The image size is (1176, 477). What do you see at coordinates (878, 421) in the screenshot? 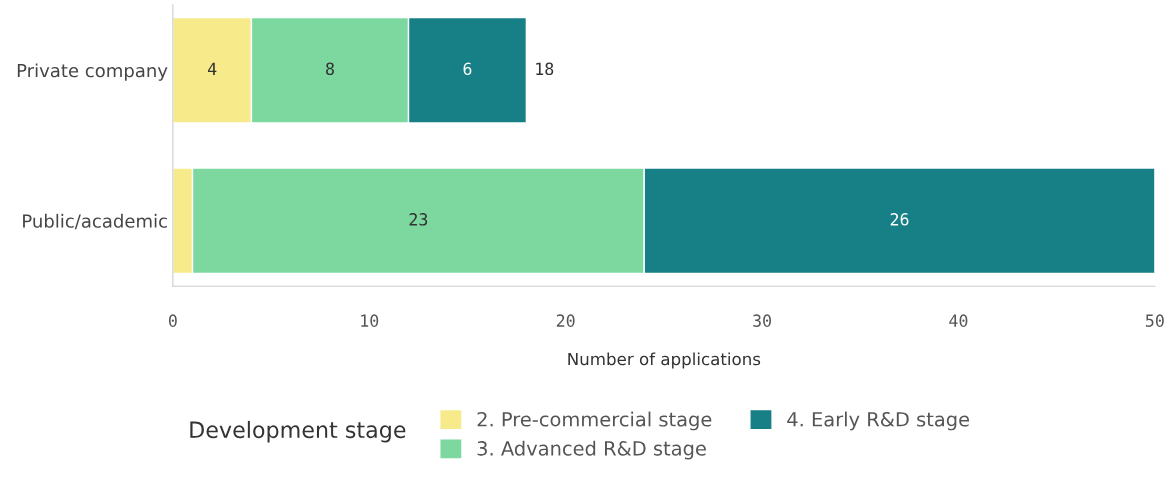
I see `legend-label: 4. Early R&D stage` at bounding box center [878, 421].